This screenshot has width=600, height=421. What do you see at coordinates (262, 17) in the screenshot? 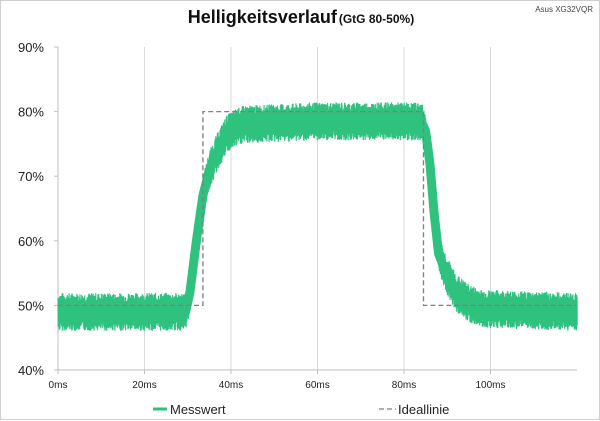
I see `chart-title: Helligkeitsverlauf` at bounding box center [262, 17].